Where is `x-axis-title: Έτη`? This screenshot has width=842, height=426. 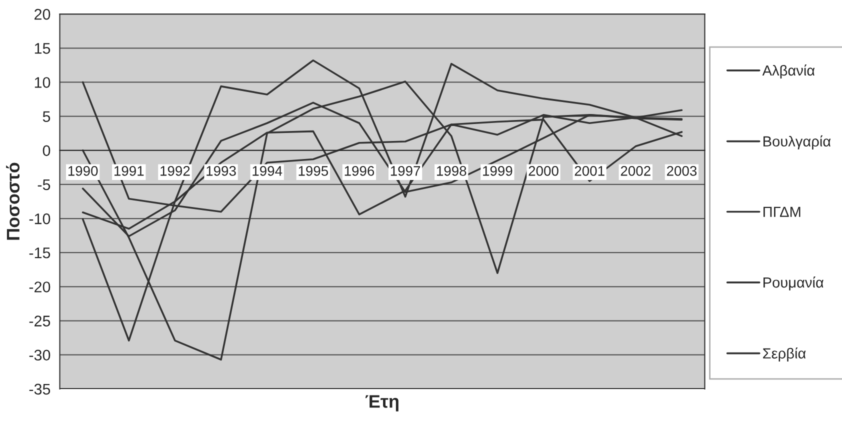
x-axis-title: Έτη is located at coordinates (381, 403).